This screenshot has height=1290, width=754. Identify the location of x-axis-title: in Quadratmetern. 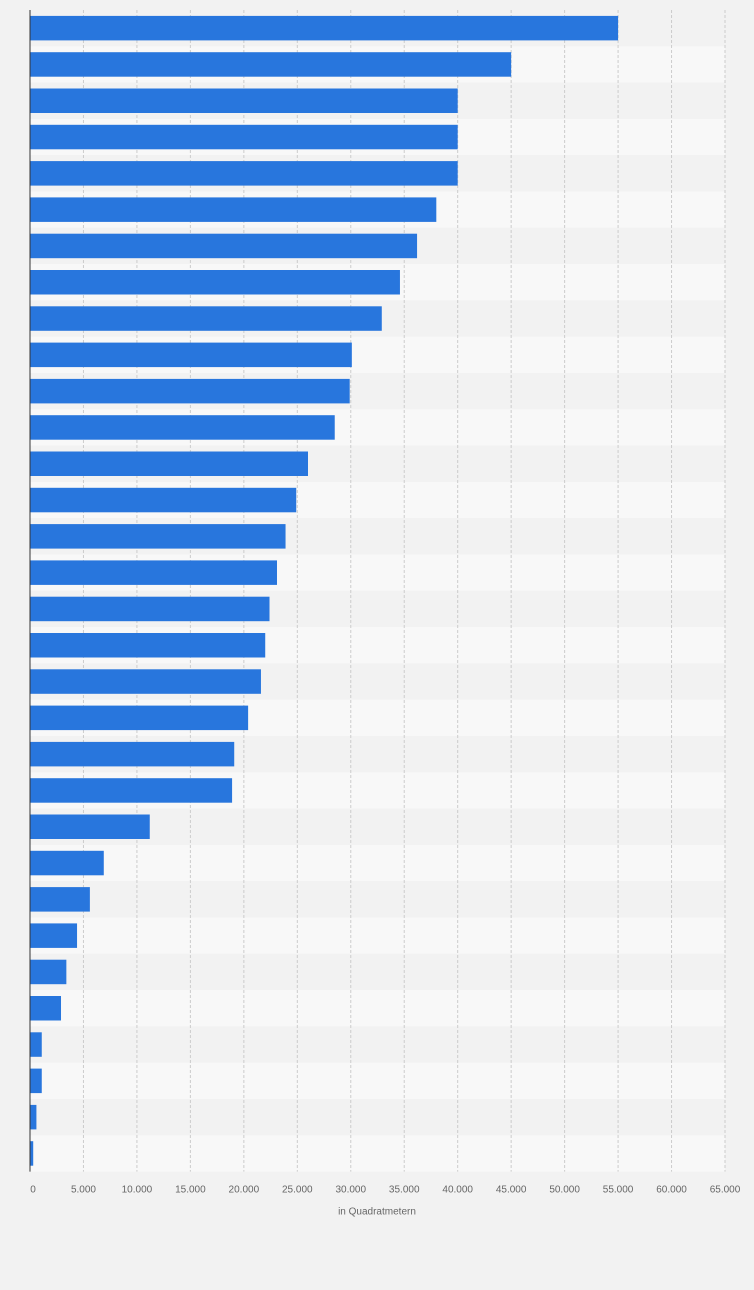
(377, 1212).